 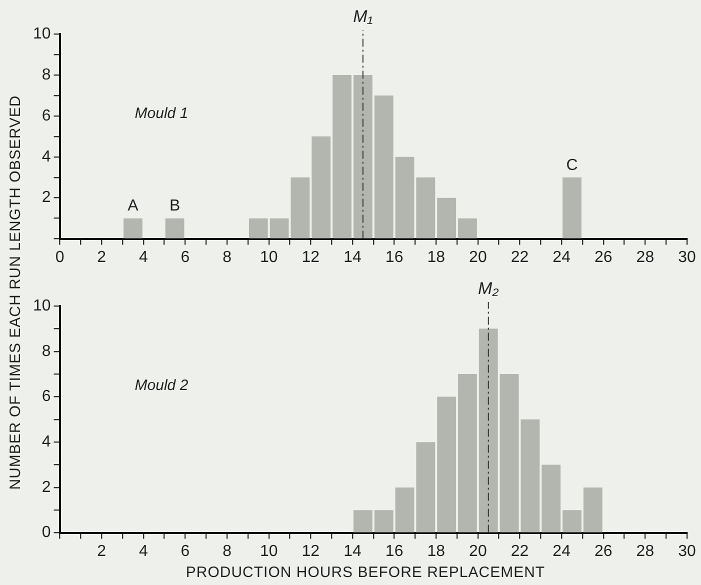 What do you see at coordinates (489, 288) in the screenshot?
I see `ref-line-label: M₂` at bounding box center [489, 288].